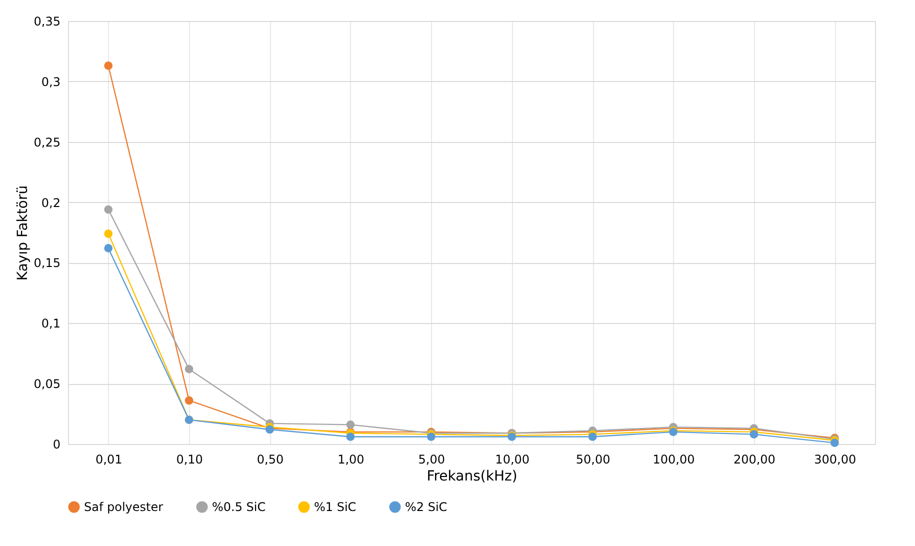 This screenshot has height=546, width=915. What do you see at coordinates (108, 459) in the screenshot?
I see `x-tick-label: 0,01` at bounding box center [108, 459].